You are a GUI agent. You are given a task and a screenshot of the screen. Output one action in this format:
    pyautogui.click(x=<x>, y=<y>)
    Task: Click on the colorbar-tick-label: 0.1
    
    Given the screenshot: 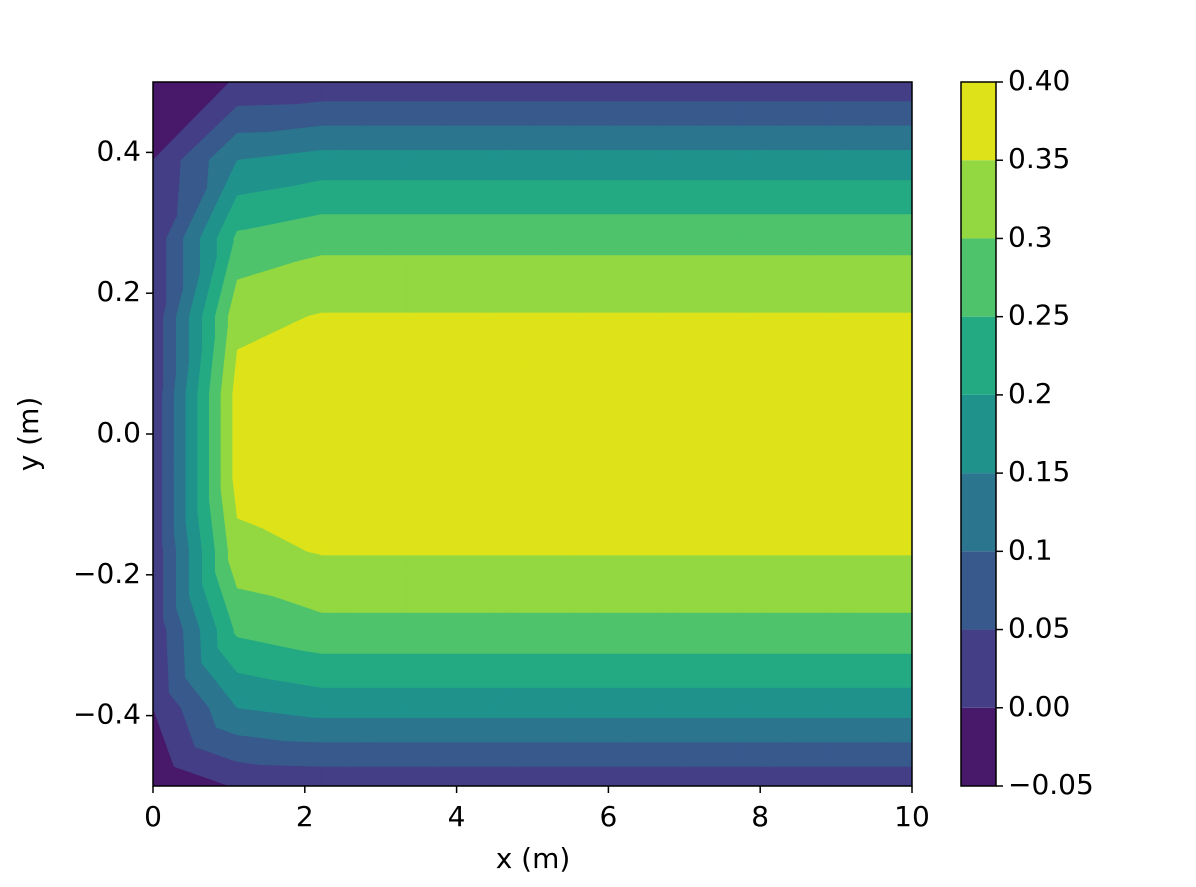 What is the action you would take?
    pyautogui.click(x=1030, y=549)
    